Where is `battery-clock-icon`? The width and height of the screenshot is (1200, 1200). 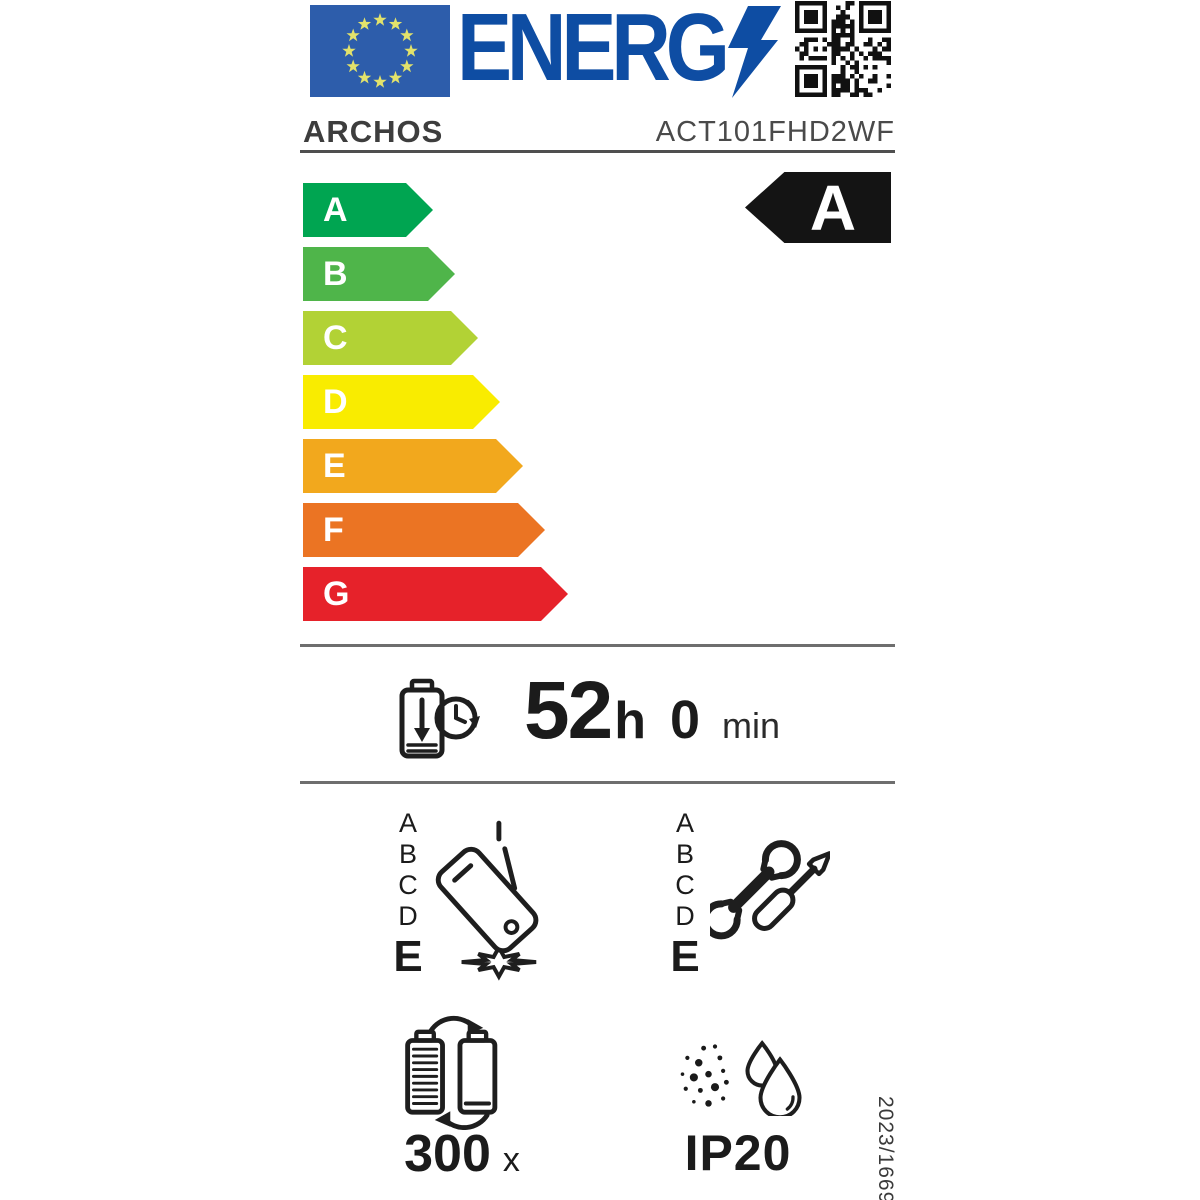
battery-clock-icon is located at coordinates (439, 718).